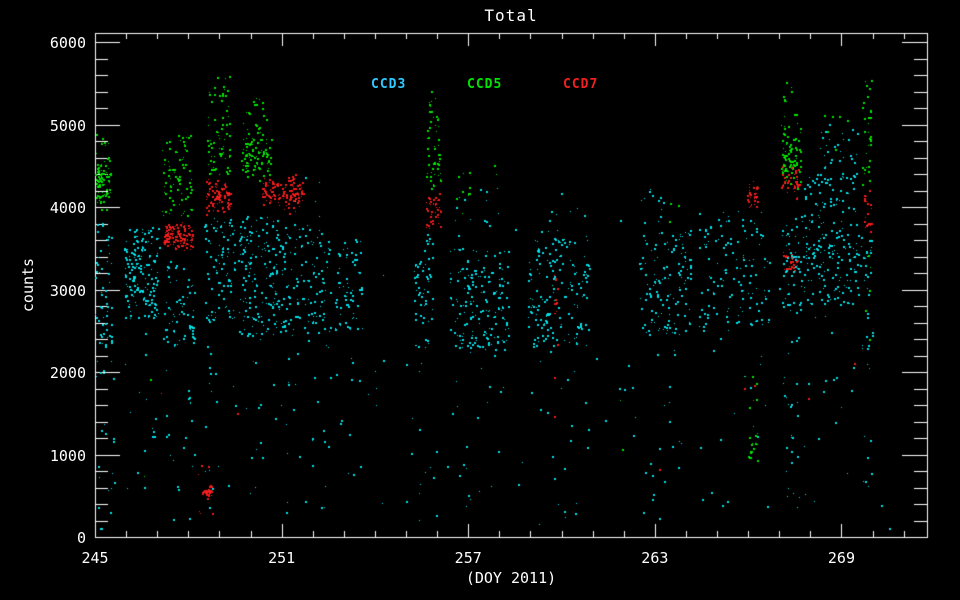 Image resolution: width=960 pixels, height=600 pixels. Describe the element at coordinates (511, 15) in the screenshot. I see `chart-title: Total` at that location.